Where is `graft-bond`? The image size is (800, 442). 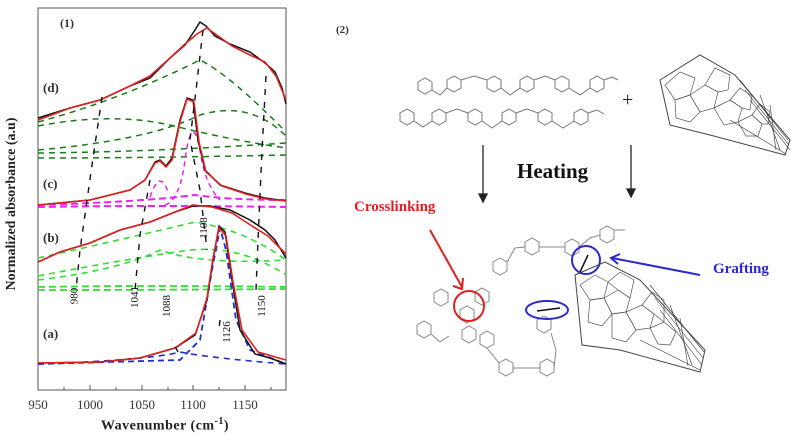
graft-bond is located at coordinates (548, 309).